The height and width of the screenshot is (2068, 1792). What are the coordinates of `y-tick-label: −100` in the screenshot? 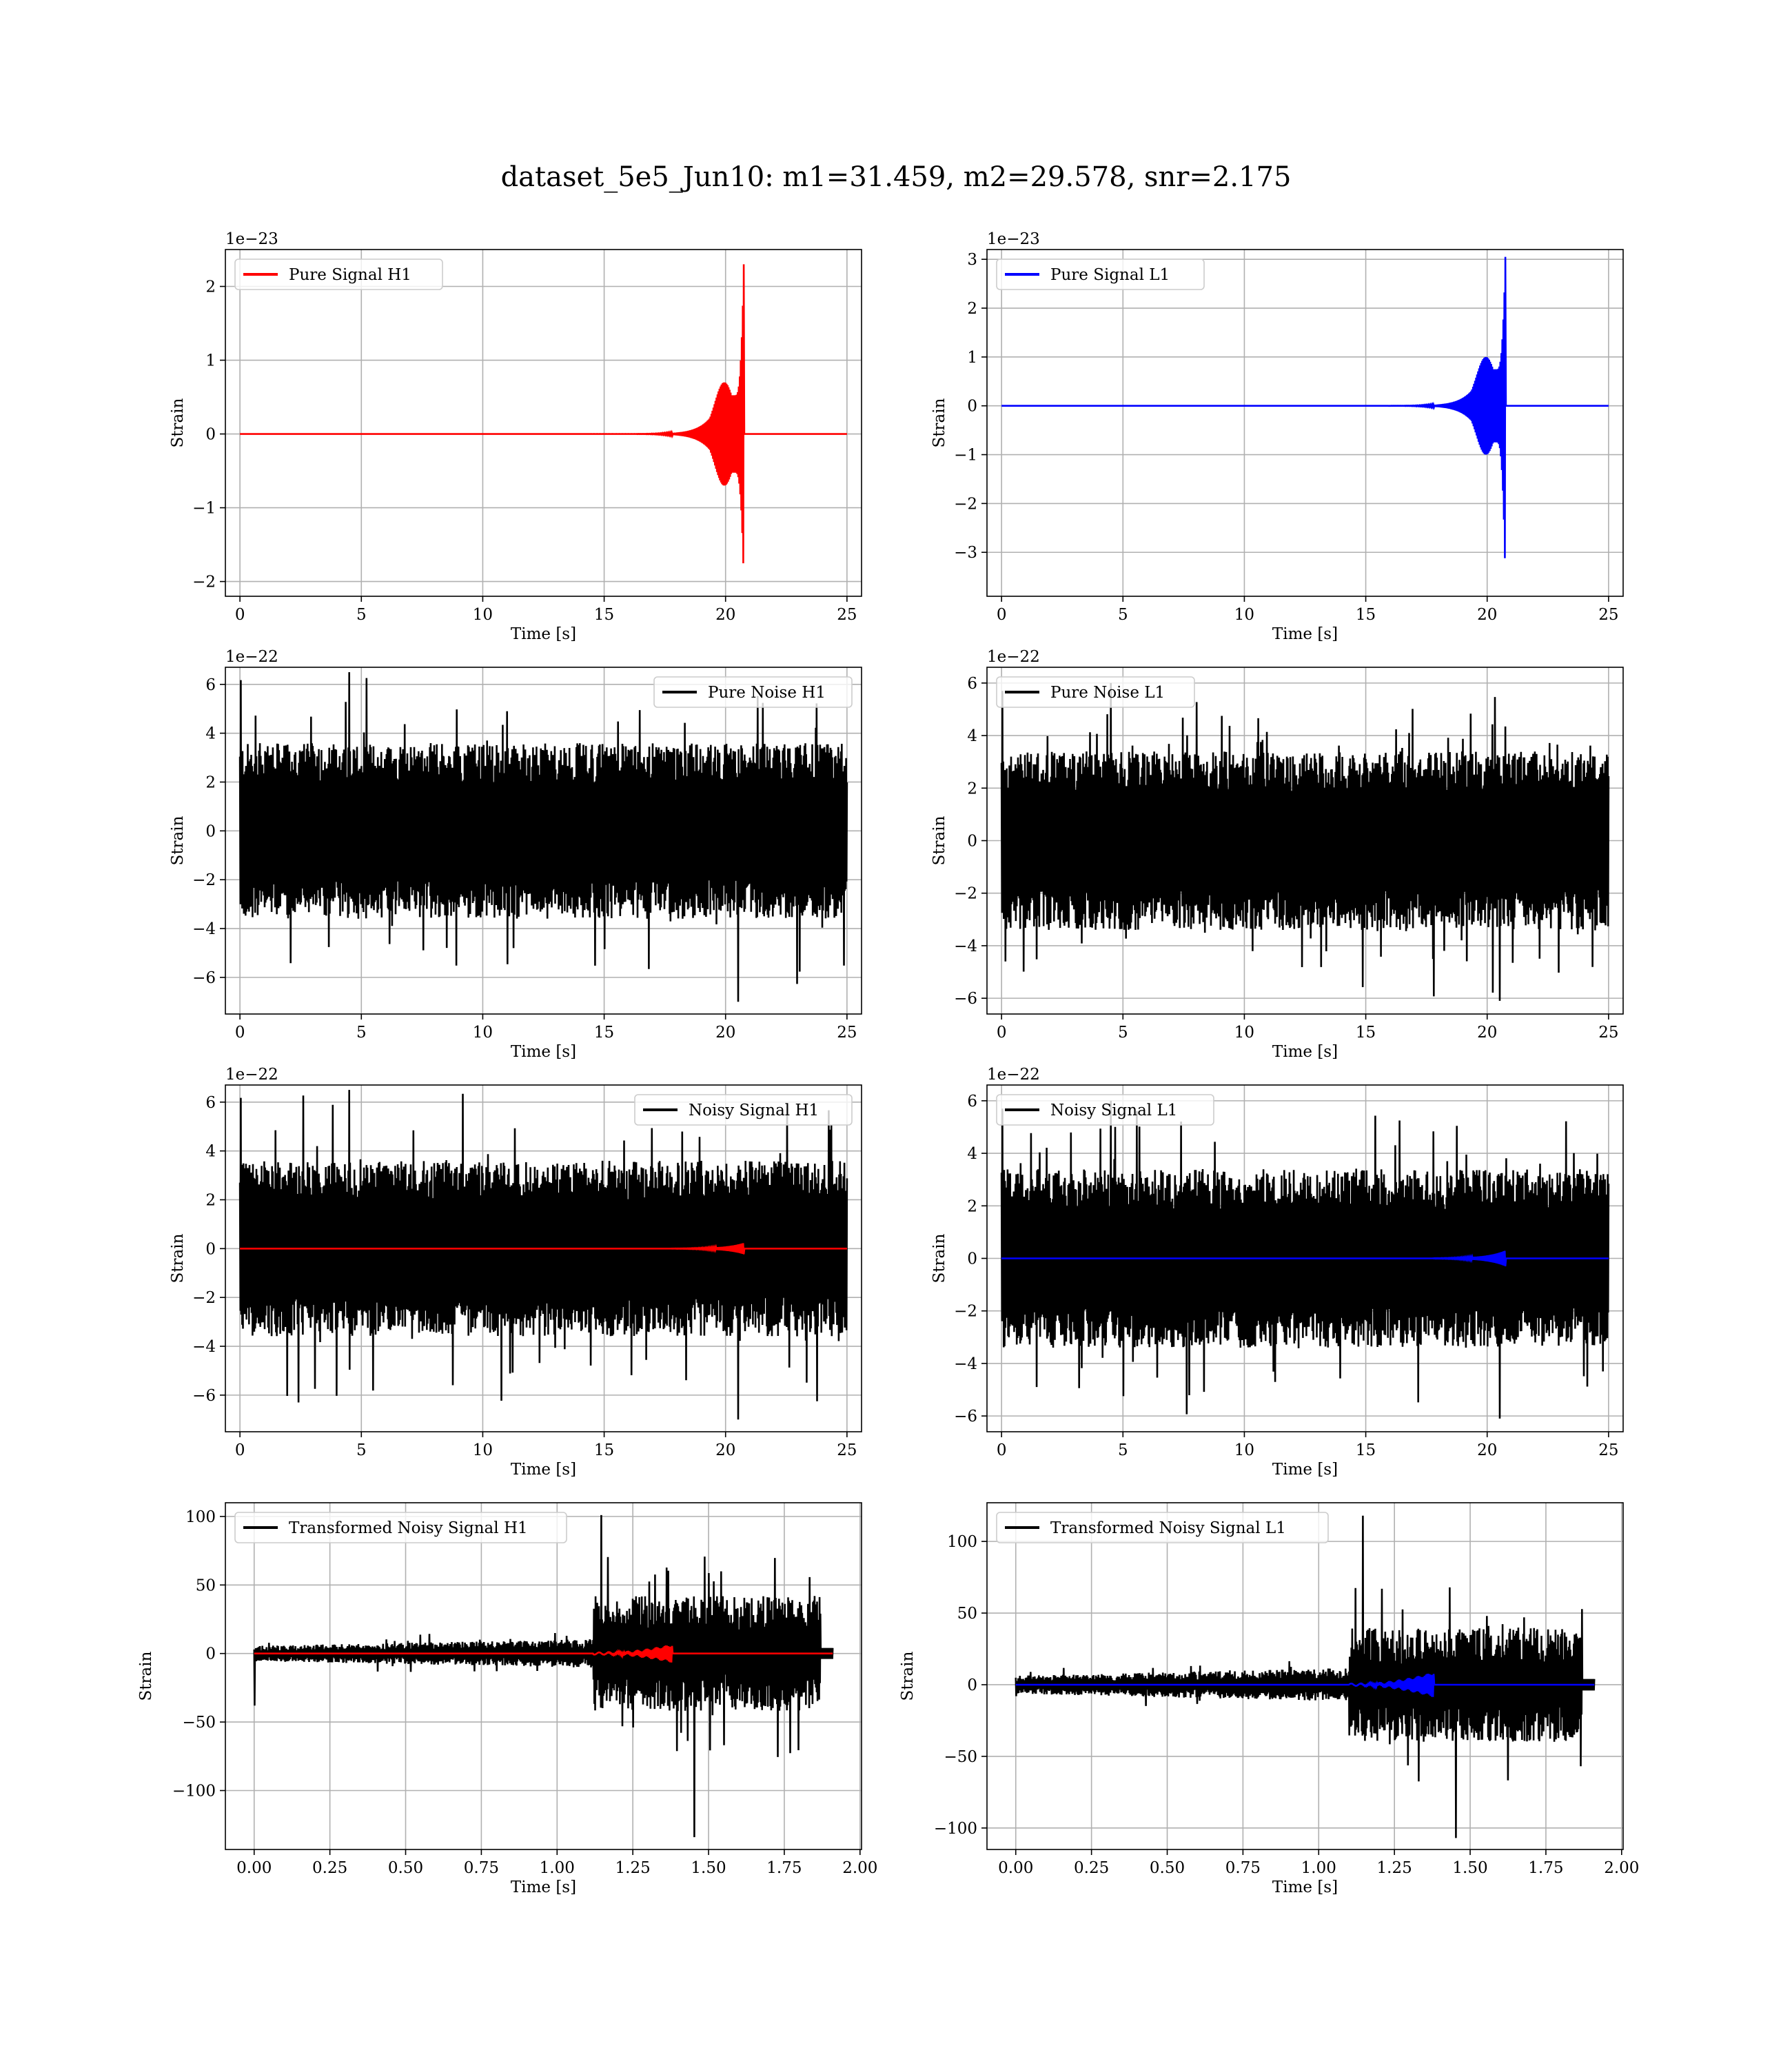 It's located at (194, 1792).